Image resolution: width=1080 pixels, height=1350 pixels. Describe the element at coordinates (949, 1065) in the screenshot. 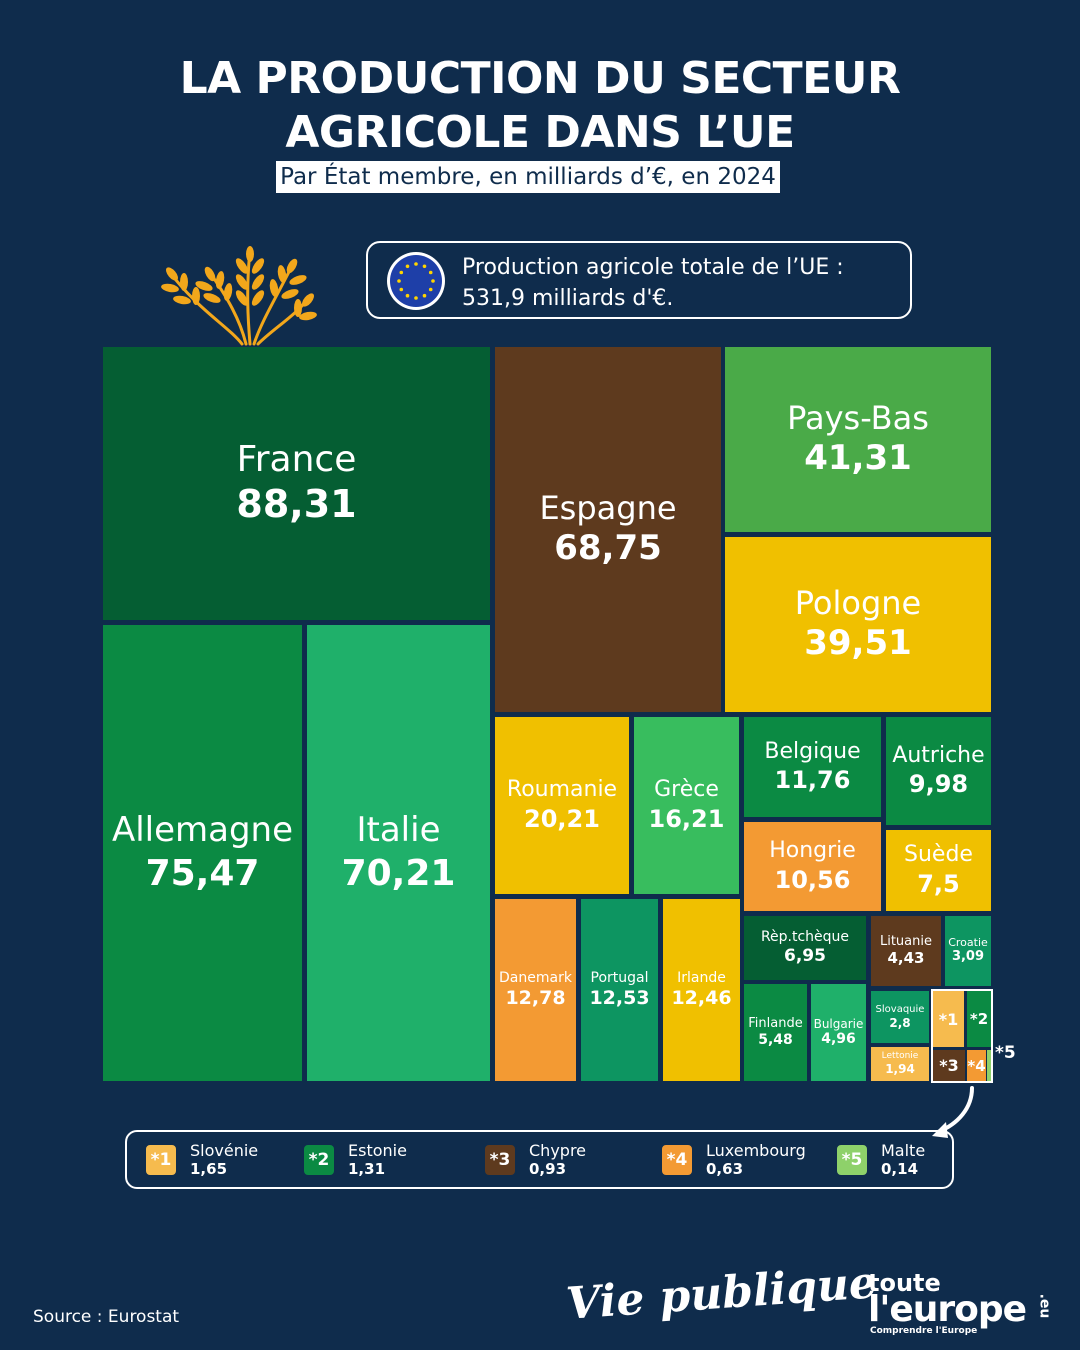

I see `treemap-cell-chypre: *3` at that location.